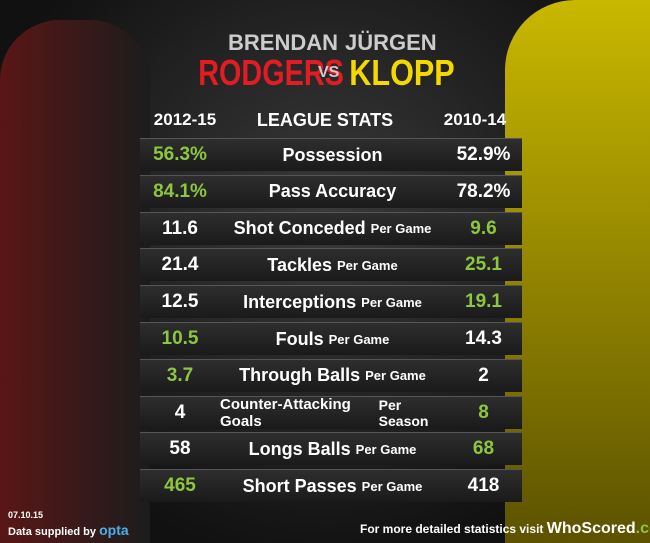  I want to click on right-value: 8, so click(483, 412).